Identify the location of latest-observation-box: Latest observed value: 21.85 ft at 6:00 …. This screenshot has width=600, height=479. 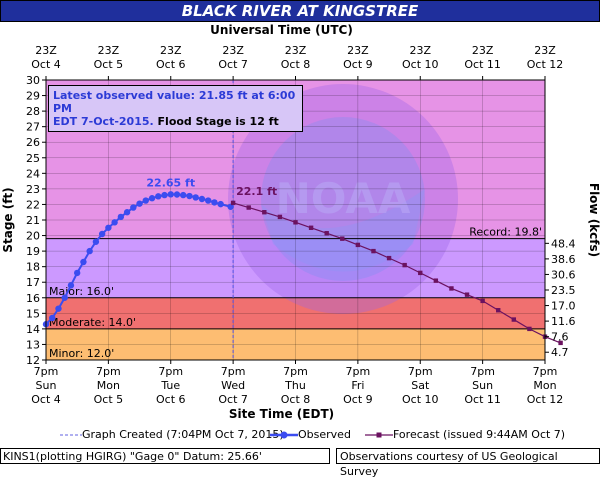
(175, 108).